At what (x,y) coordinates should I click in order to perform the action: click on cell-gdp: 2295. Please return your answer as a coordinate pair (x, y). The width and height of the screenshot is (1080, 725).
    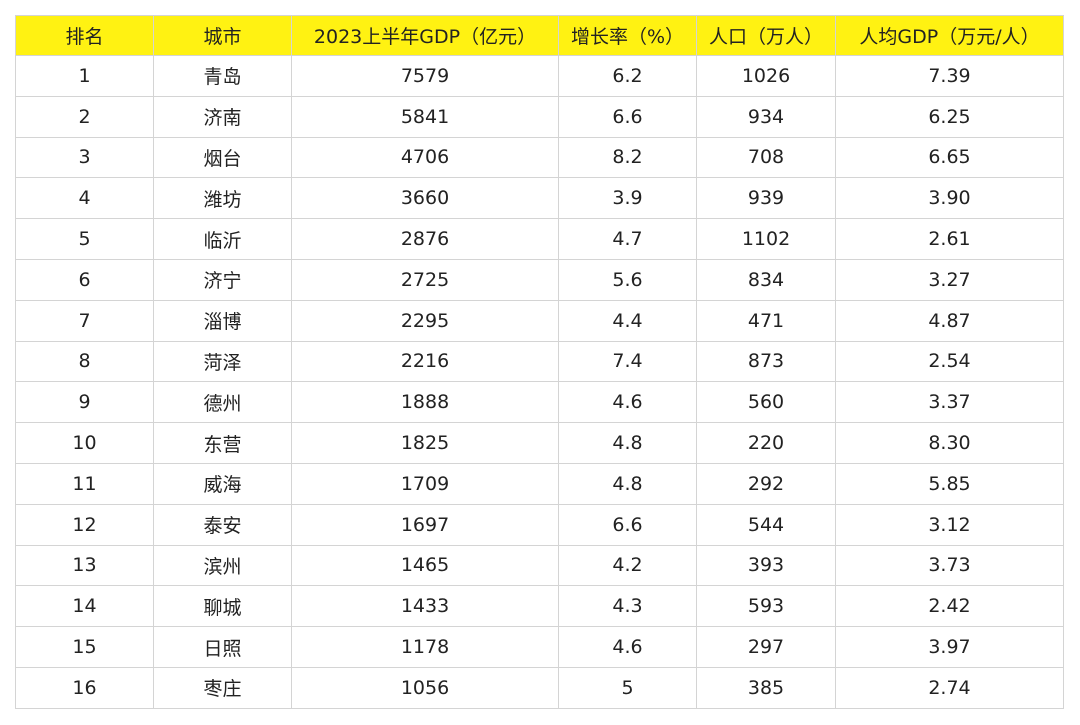
    Looking at the image, I should click on (425, 320).